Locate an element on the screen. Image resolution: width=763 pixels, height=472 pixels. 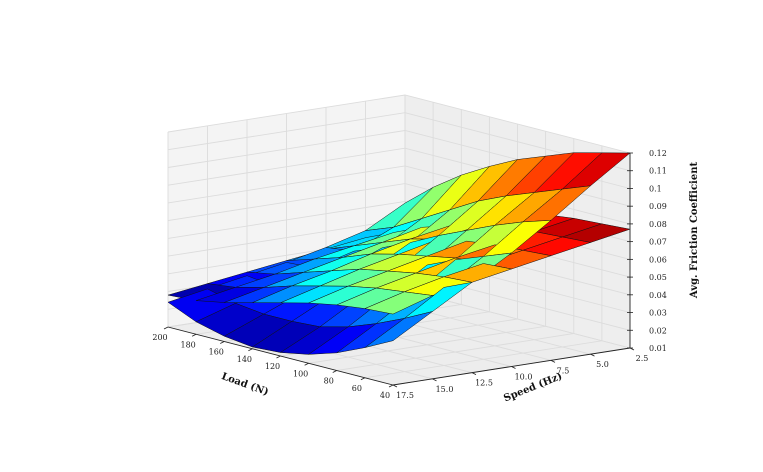
x-axis-label: Load (N) is located at coordinates (245, 384).